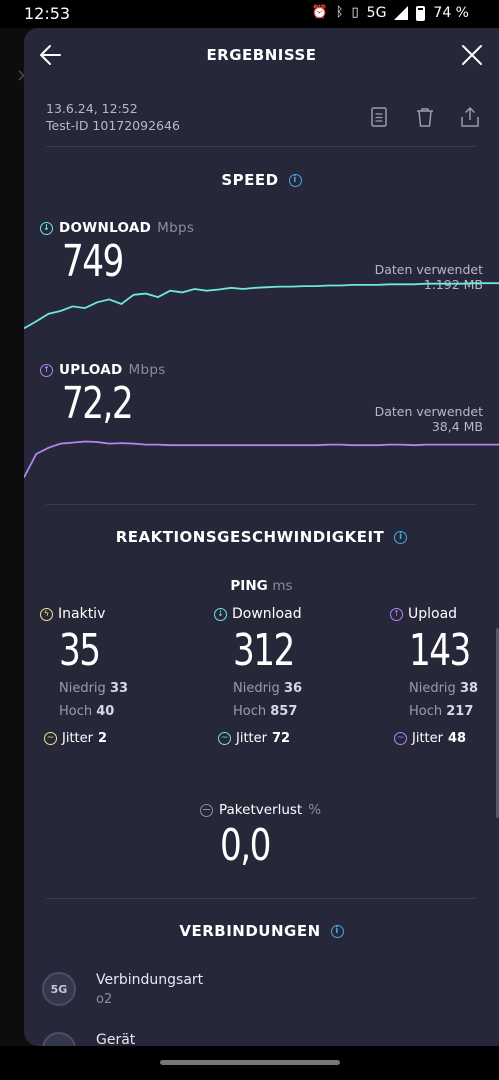 This screenshot has height=1080, width=499. I want to click on navigation-bar, so click(249, 1063).